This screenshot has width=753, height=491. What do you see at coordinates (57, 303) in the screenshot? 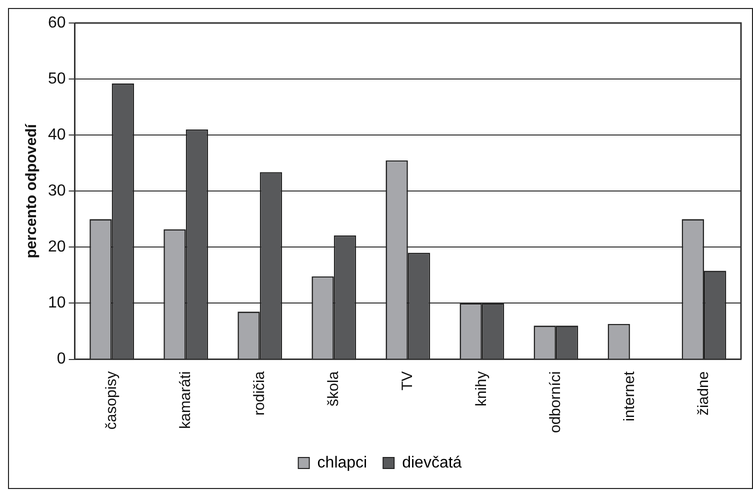
I see `y-tick-label: 10` at bounding box center [57, 303].